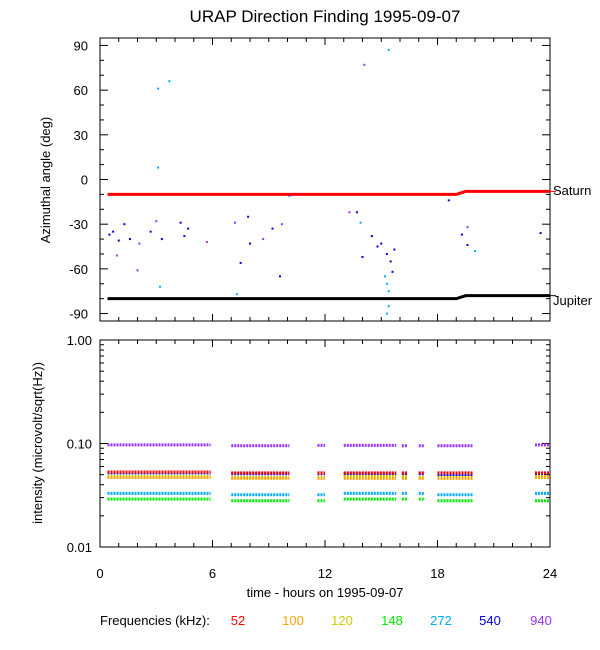 The height and width of the screenshot is (650, 600). What do you see at coordinates (155, 620) in the screenshot?
I see `frequencies-label: Frequencies (kHz):` at bounding box center [155, 620].